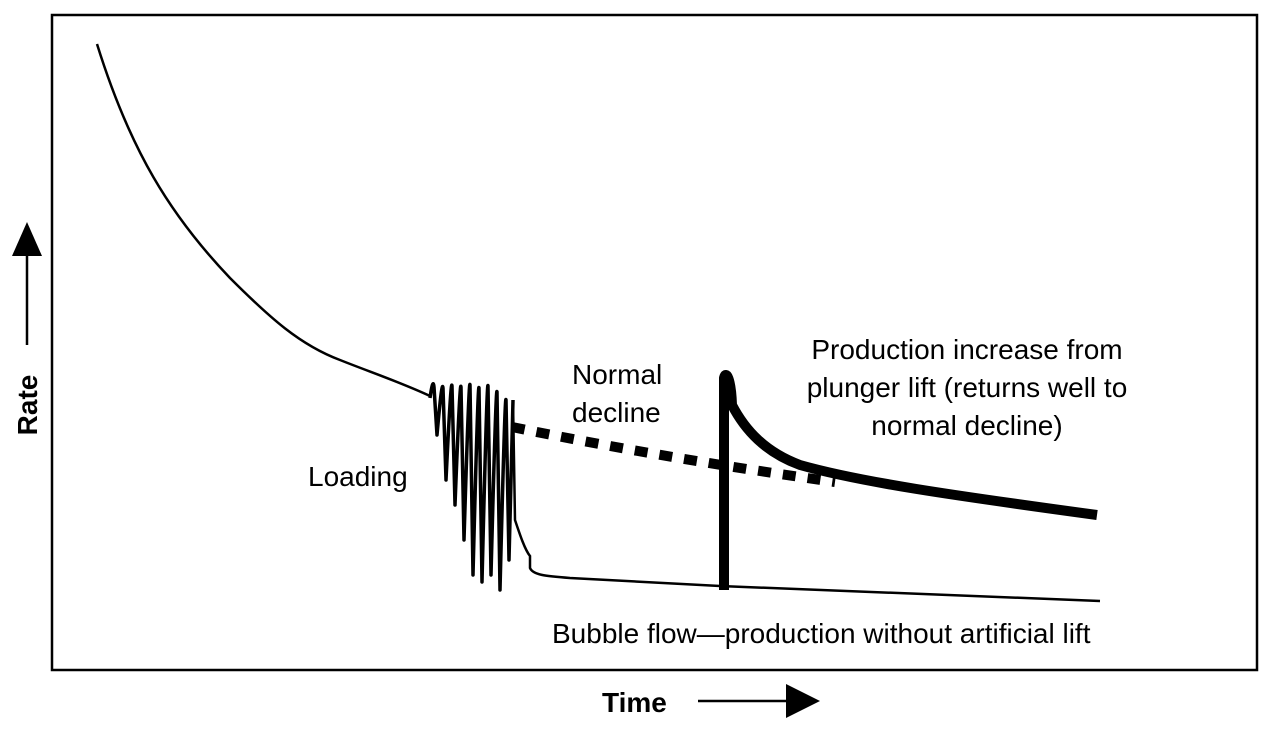  What do you see at coordinates (27, 405) in the screenshot?
I see `y-axis-label: Rate` at bounding box center [27, 405].